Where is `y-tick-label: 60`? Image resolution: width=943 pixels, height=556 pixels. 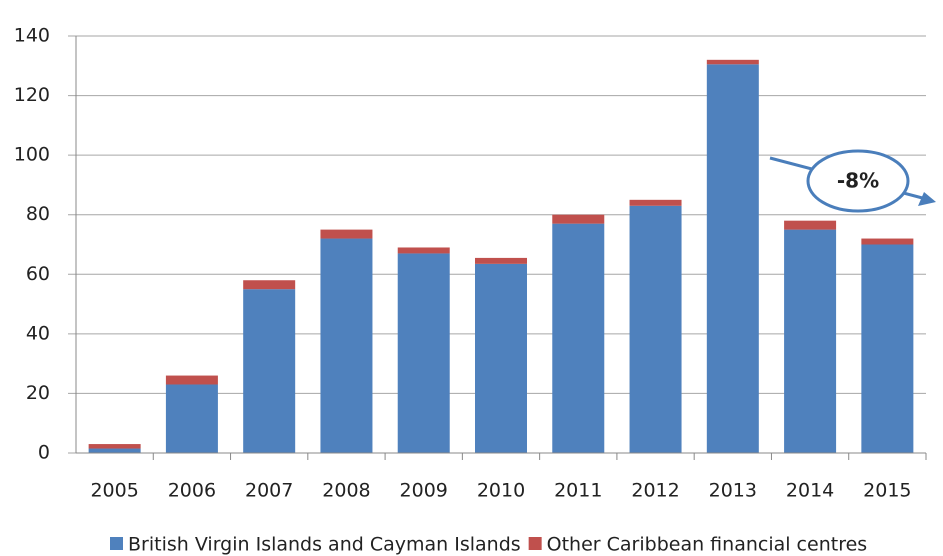
y-tick-label: 60 is located at coordinates (38, 274).